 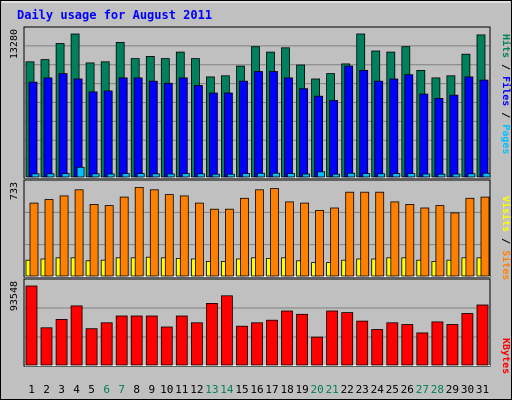 I want to click on x-label-day-3: 3, so click(x=61, y=389).